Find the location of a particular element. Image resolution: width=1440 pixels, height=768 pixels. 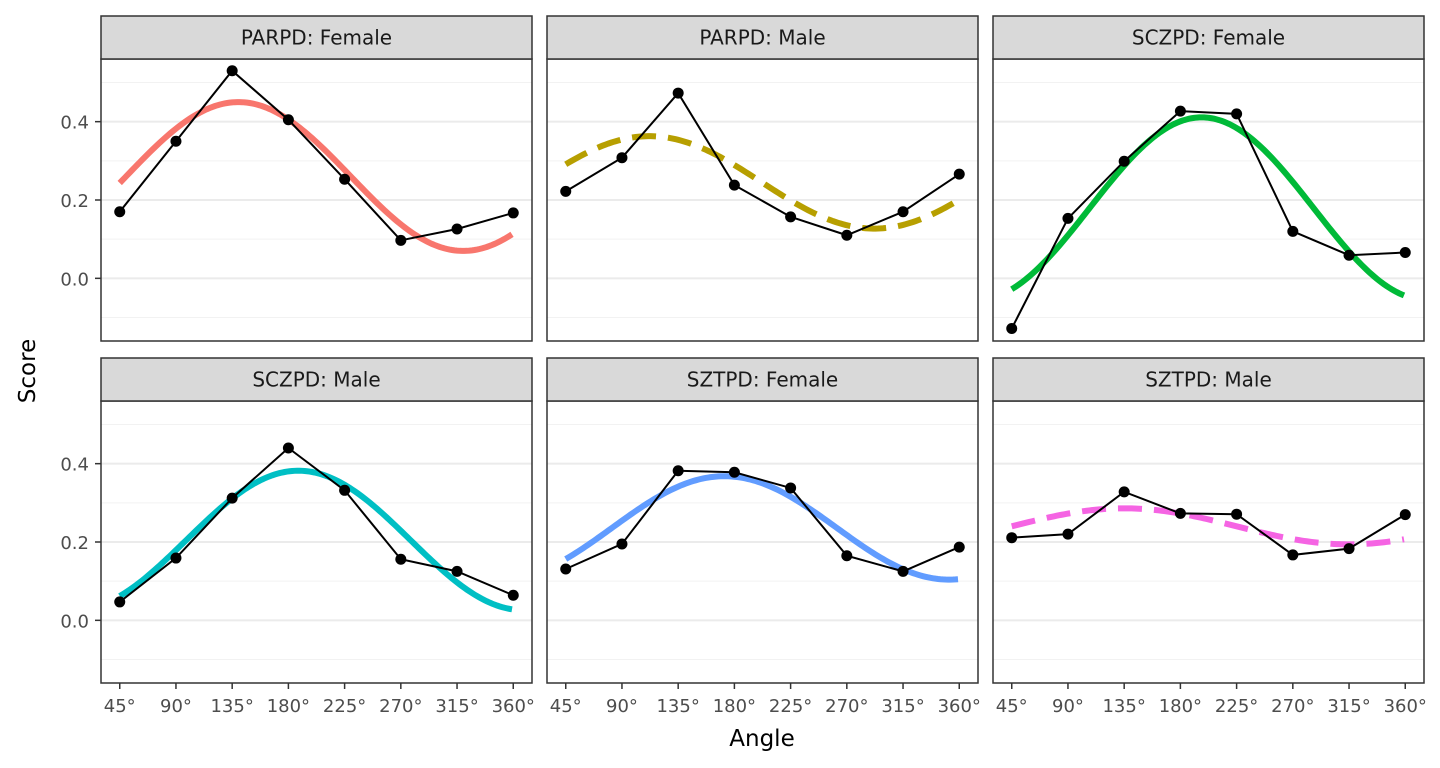

y-tick-label: 0.4 is located at coordinates (74, 465).